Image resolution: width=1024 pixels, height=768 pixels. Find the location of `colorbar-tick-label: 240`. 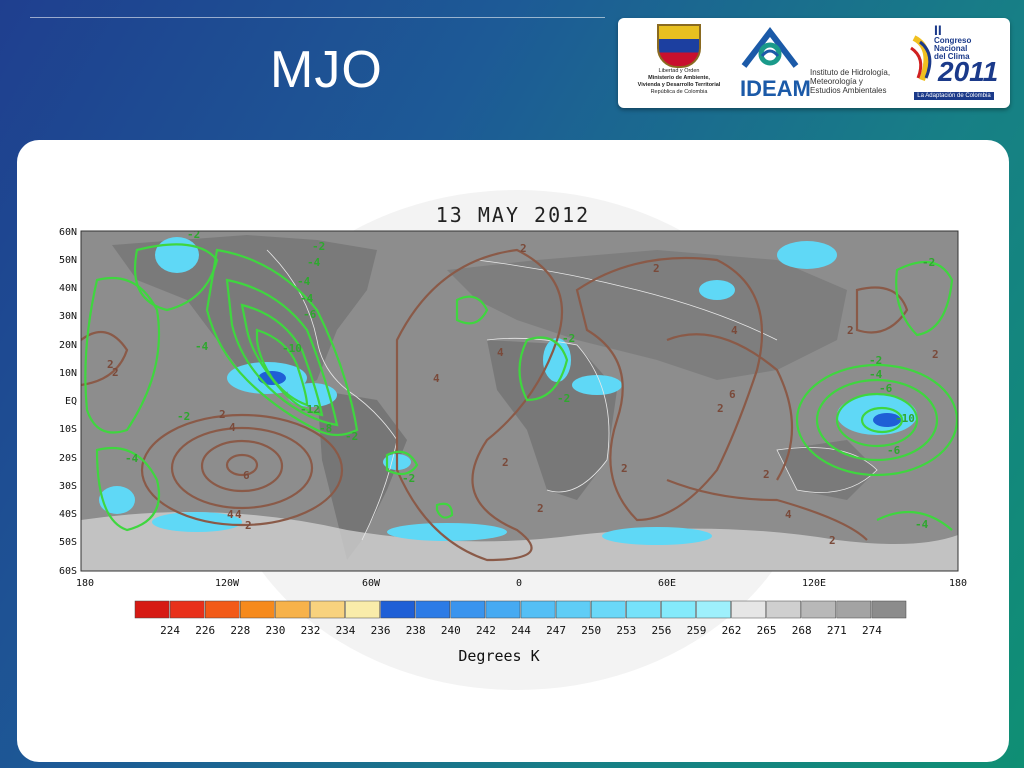

colorbar-tick-label: 240 is located at coordinates (451, 630).